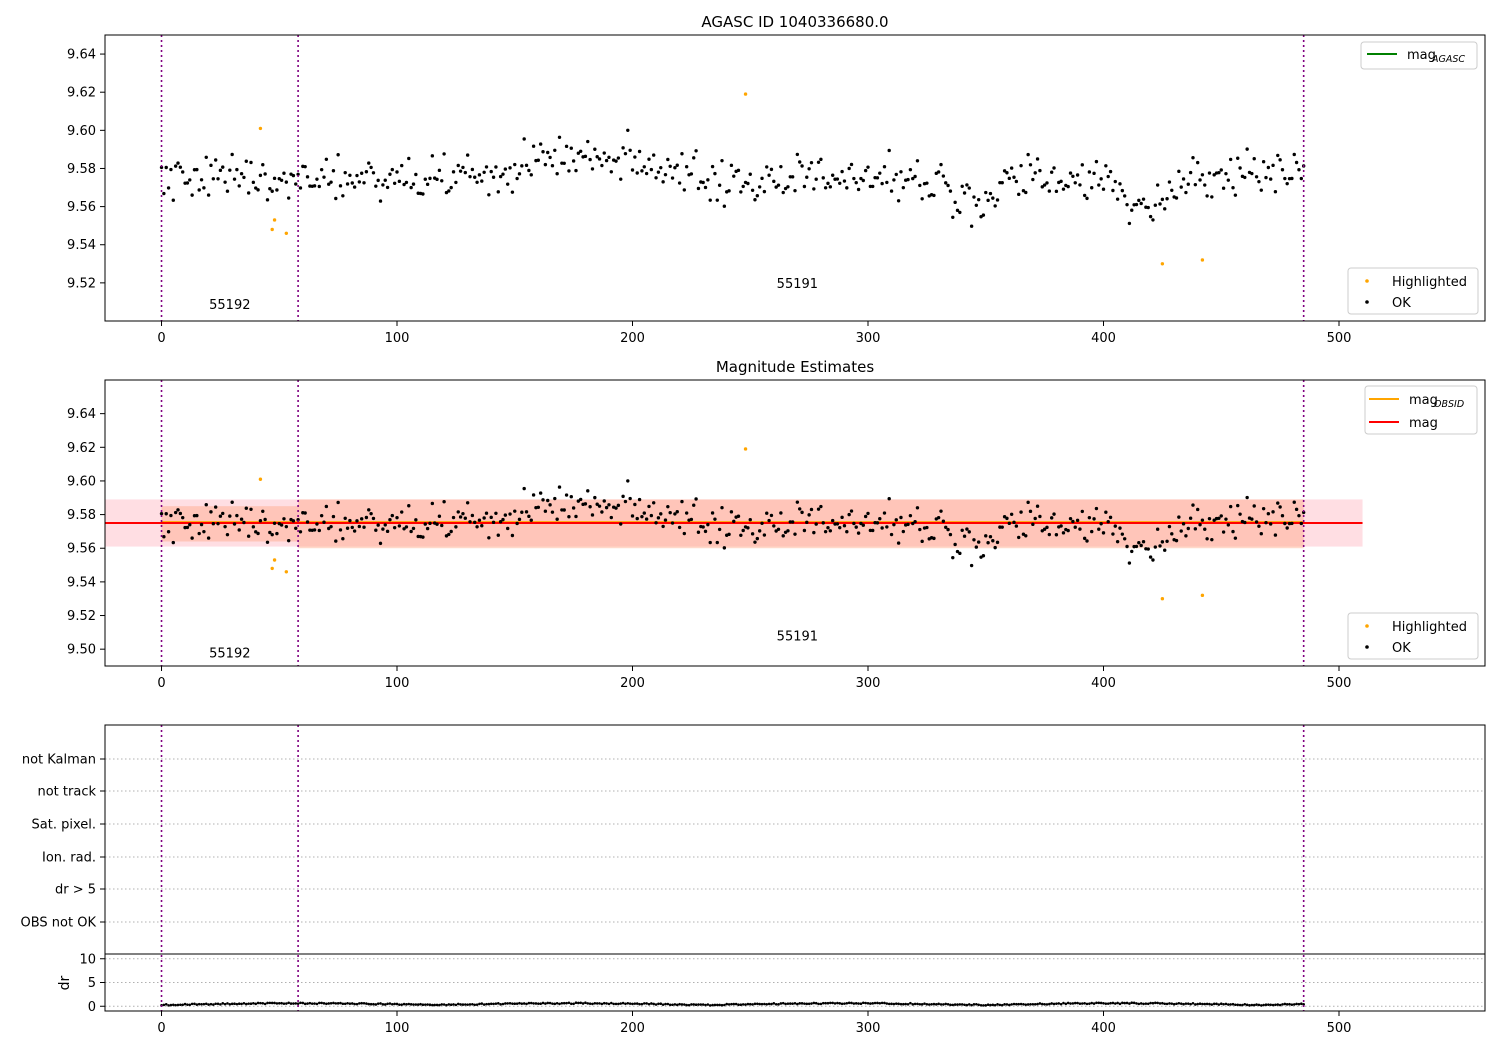 The height and width of the screenshot is (1050, 1500). I want to click on y-tick-label: 9.58, so click(81, 515).